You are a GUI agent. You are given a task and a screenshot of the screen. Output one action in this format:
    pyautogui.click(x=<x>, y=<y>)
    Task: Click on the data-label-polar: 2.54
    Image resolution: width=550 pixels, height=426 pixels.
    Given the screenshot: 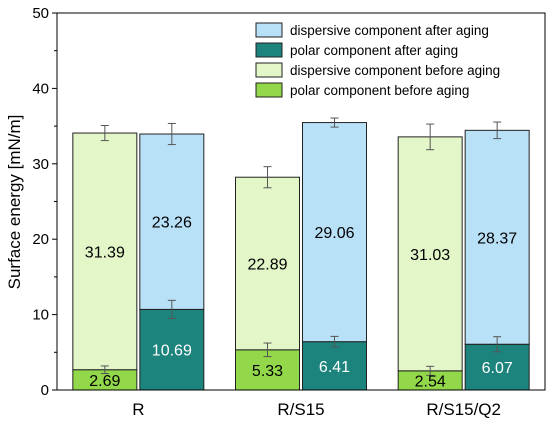 What is the action you would take?
    pyautogui.click(x=430, y=381)
    